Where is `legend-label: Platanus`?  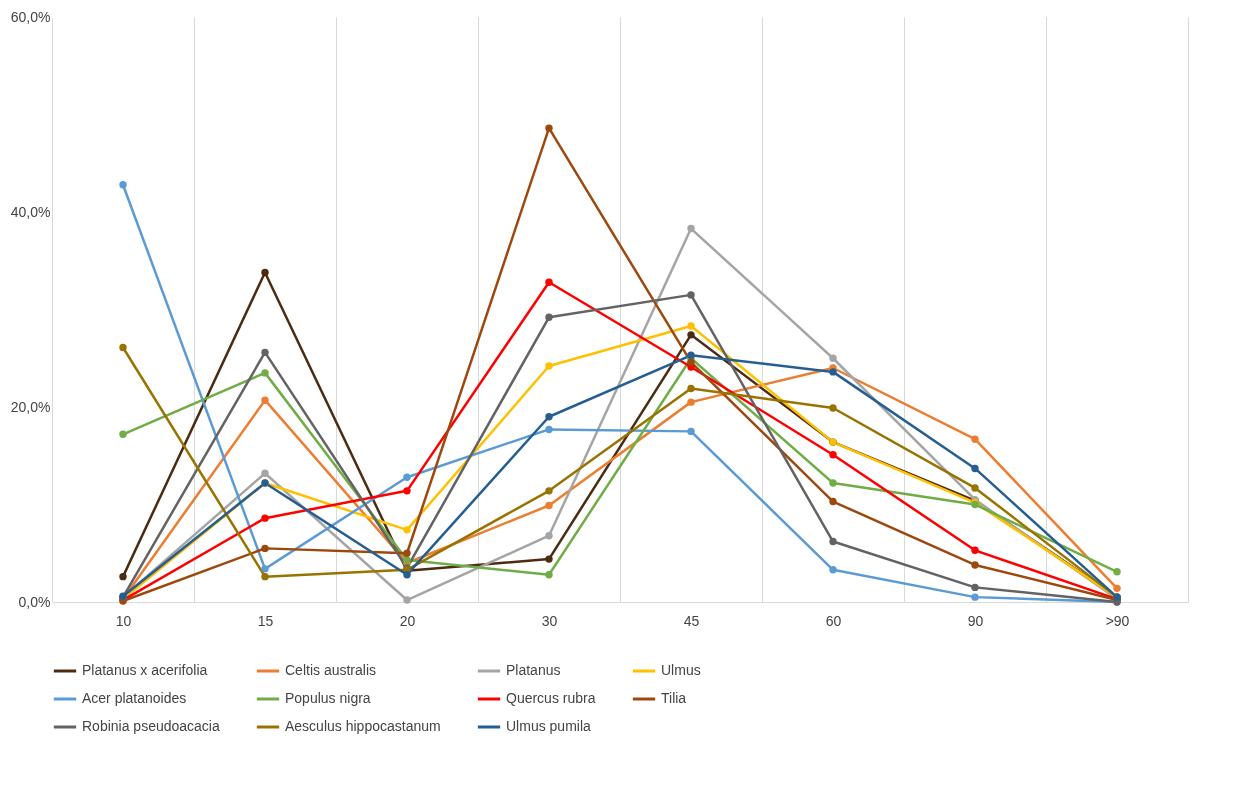 legend-label: Platanus is located at coordinates (533, 670).